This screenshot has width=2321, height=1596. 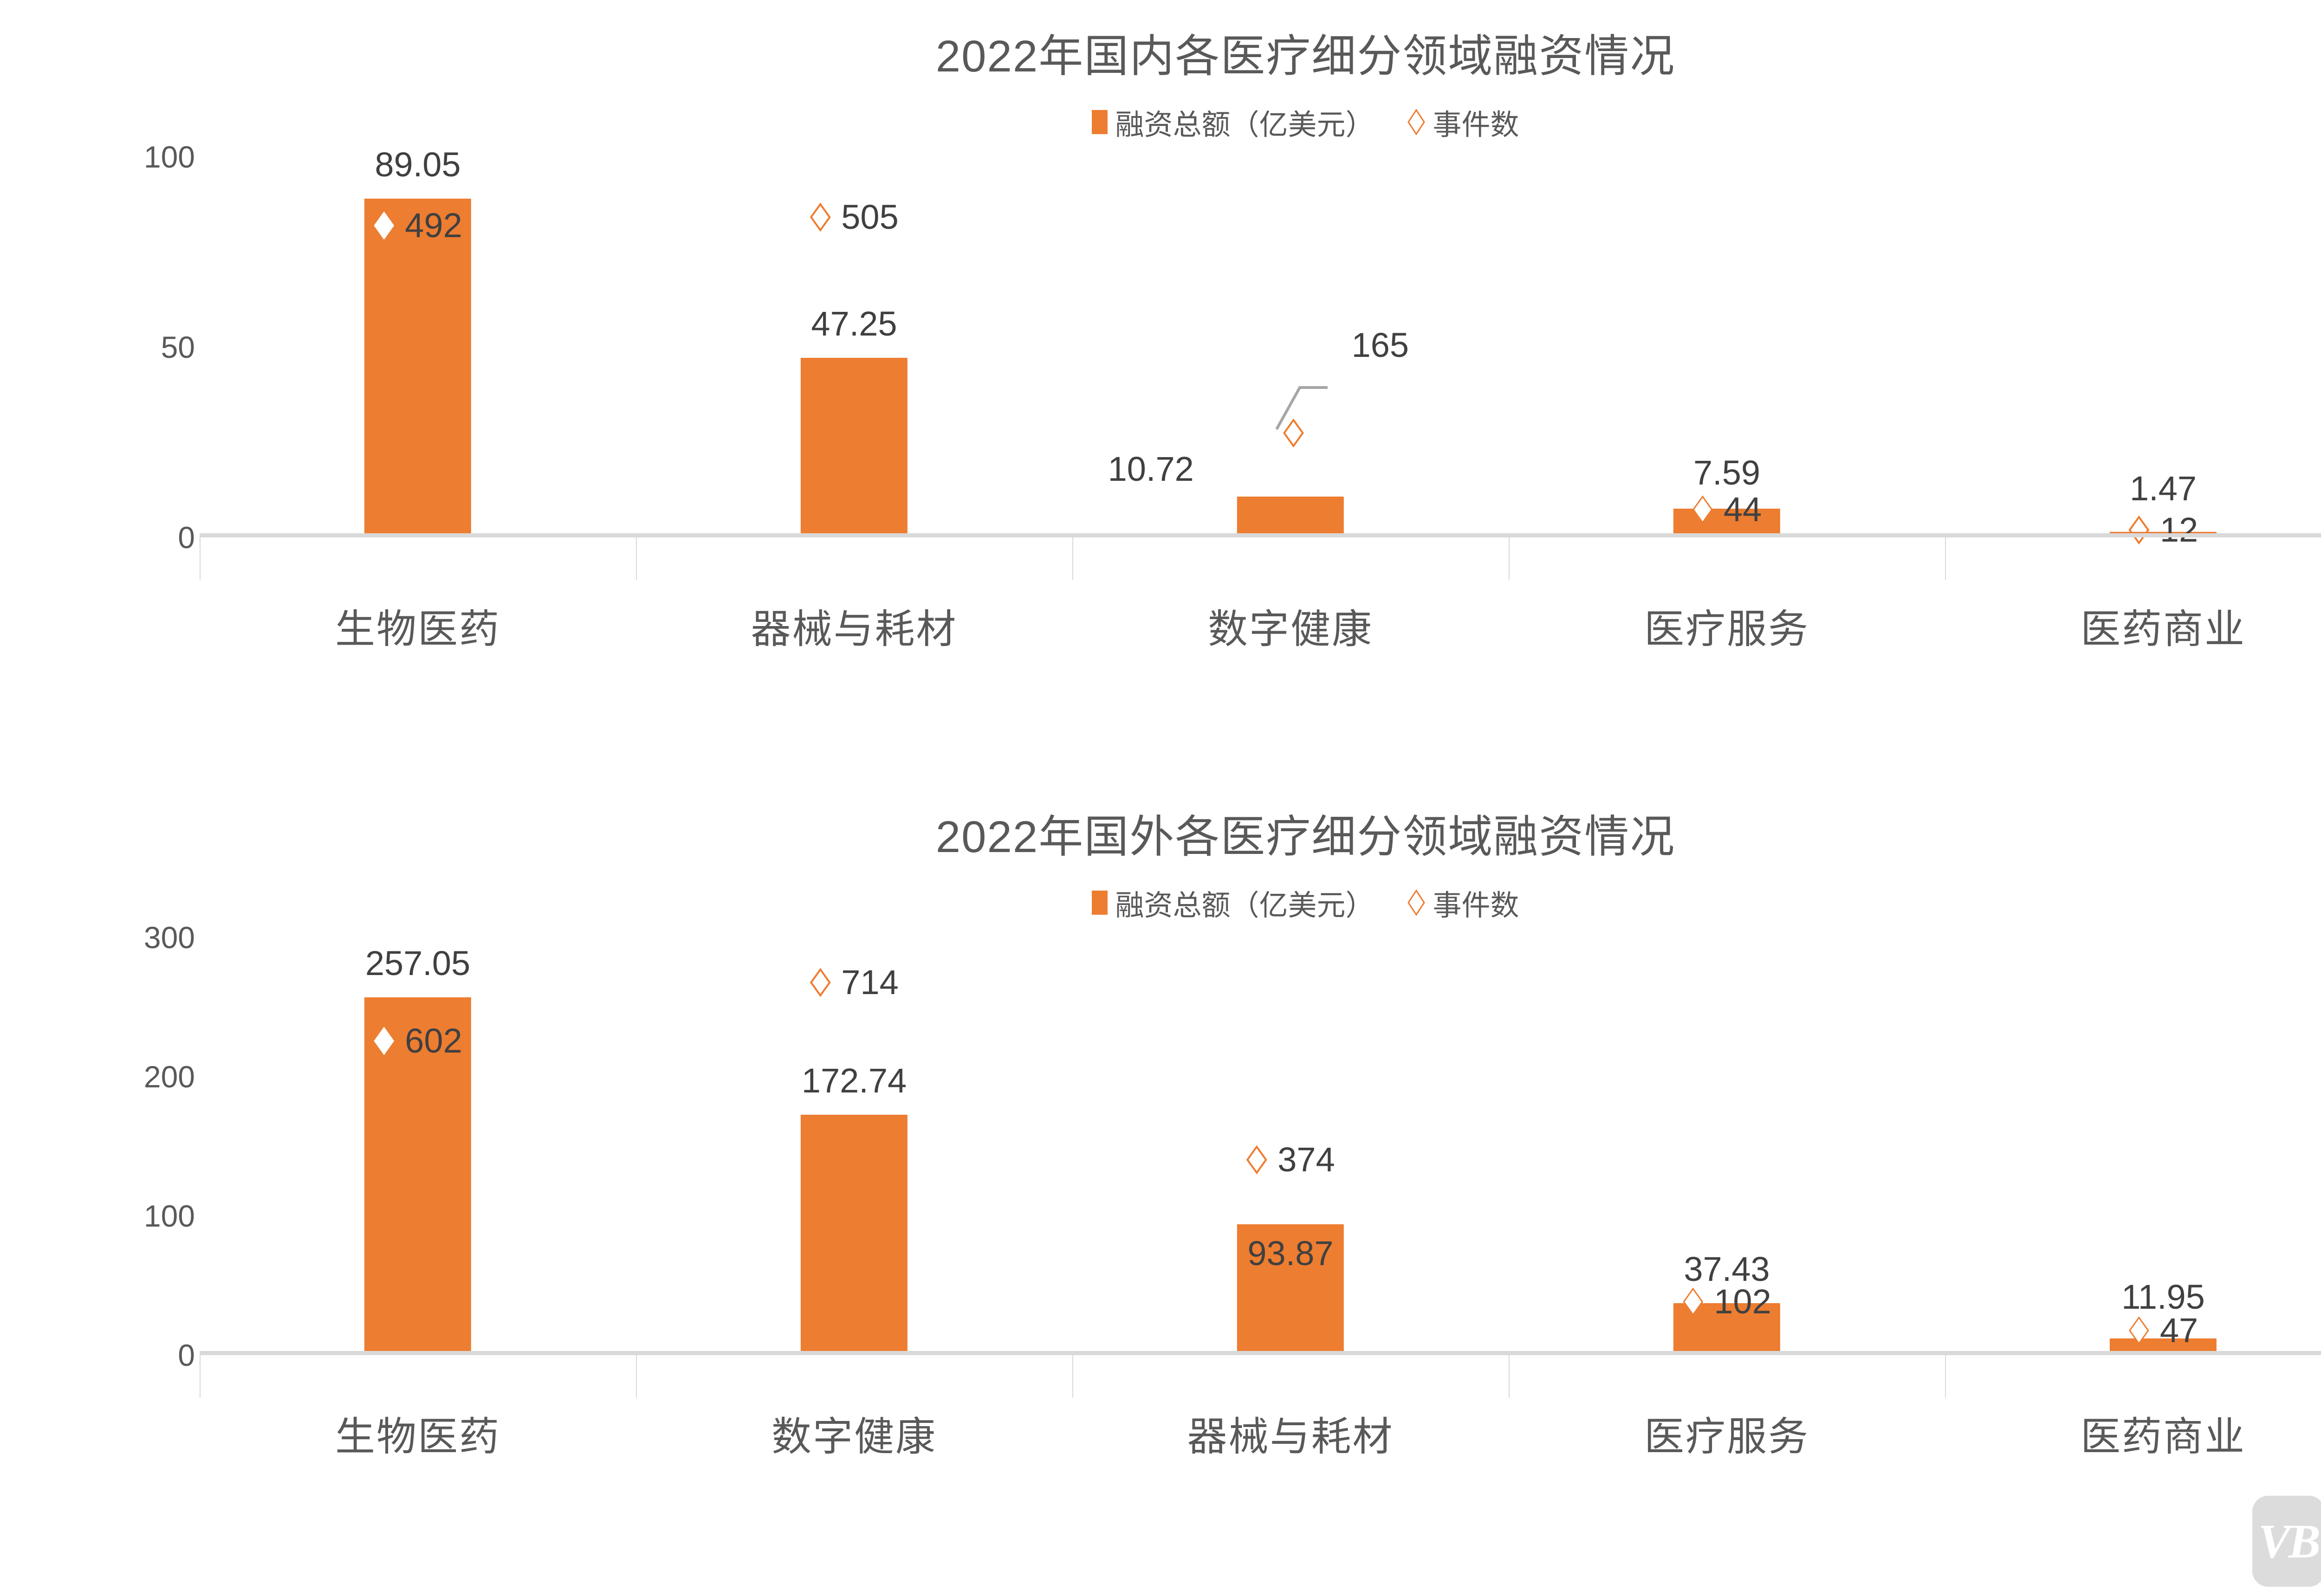 I want to click on y-tick-left: 50, so click(x=178, y=347).